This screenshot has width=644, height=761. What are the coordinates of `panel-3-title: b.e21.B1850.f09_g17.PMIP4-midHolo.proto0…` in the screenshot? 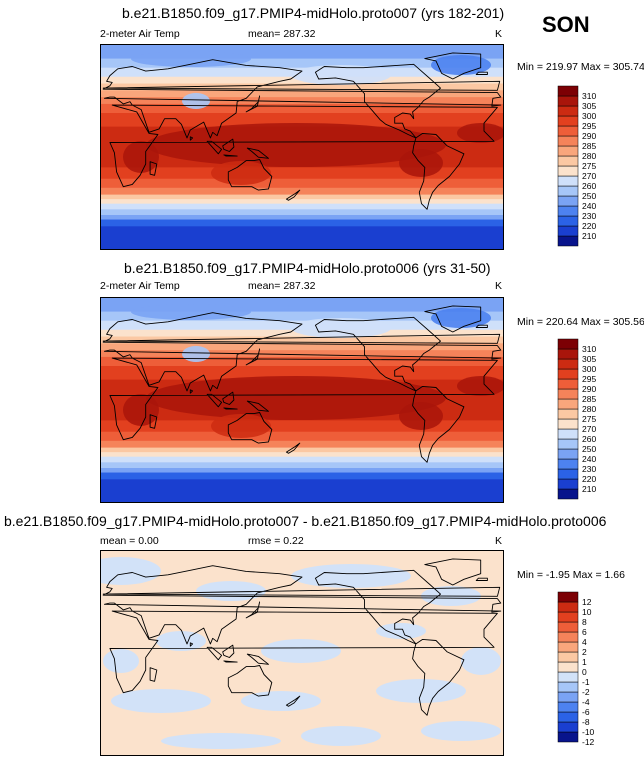 It's located at (305, 521).